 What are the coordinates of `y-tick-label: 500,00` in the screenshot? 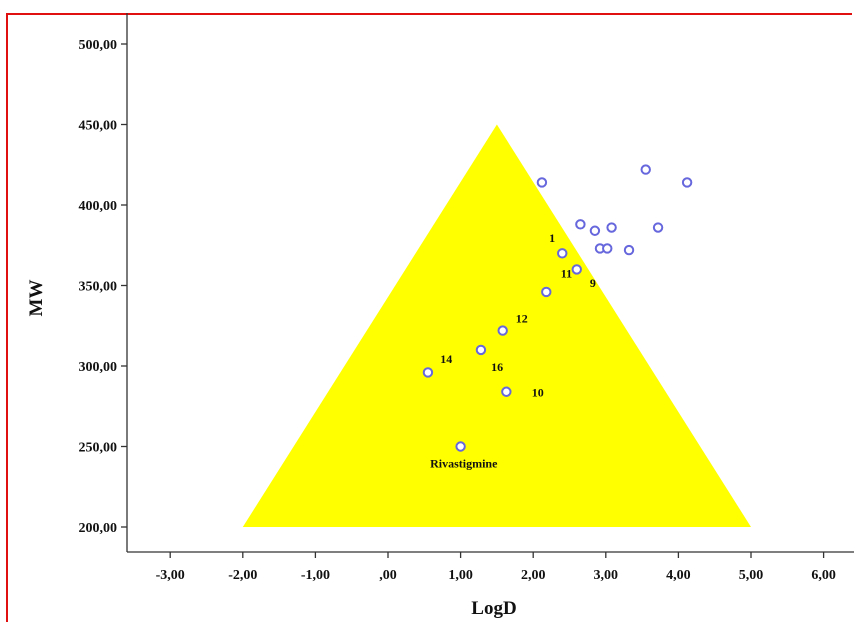 It's located at (98, 45).